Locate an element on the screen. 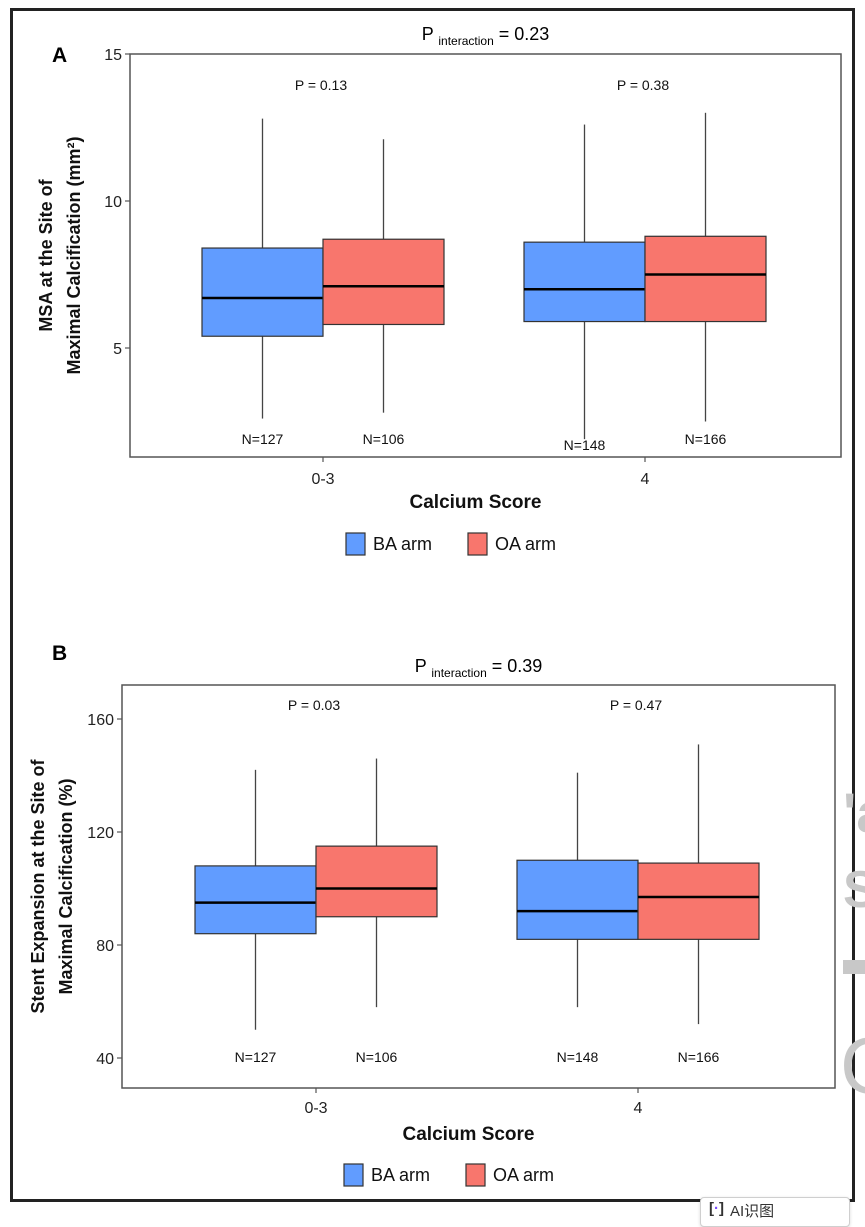  y-tick-label: 160 is located at coordinates (100, 720).